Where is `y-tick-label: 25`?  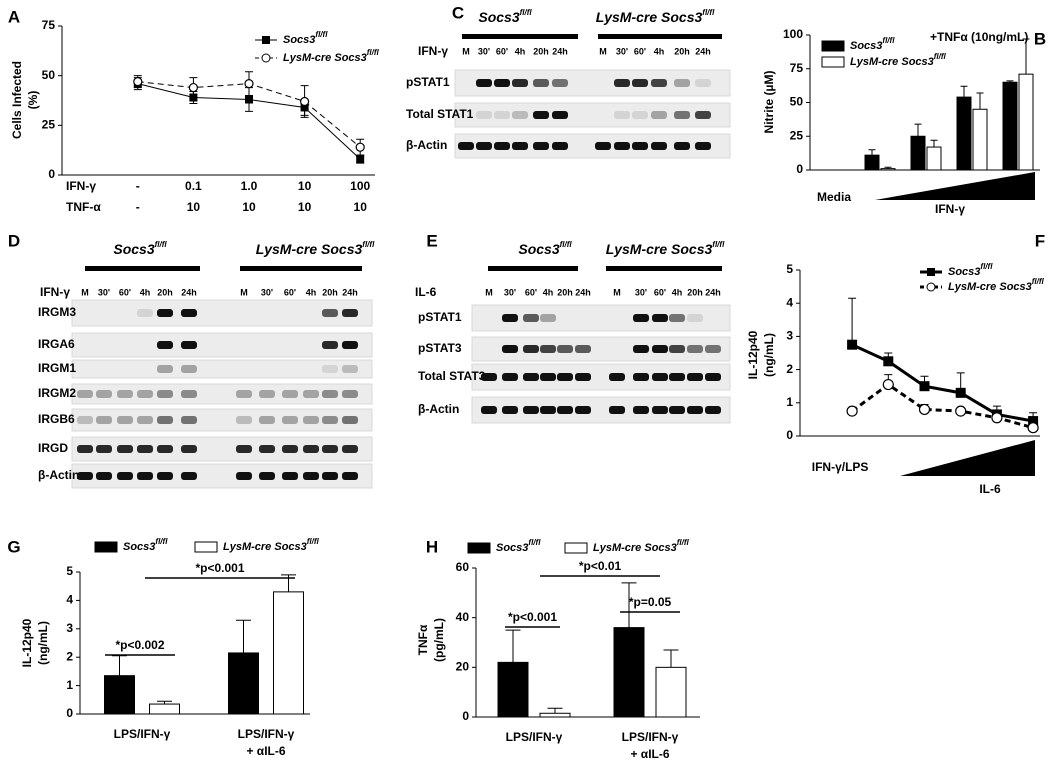
y-tick-label: 25 is located at coordinates (797, 135).